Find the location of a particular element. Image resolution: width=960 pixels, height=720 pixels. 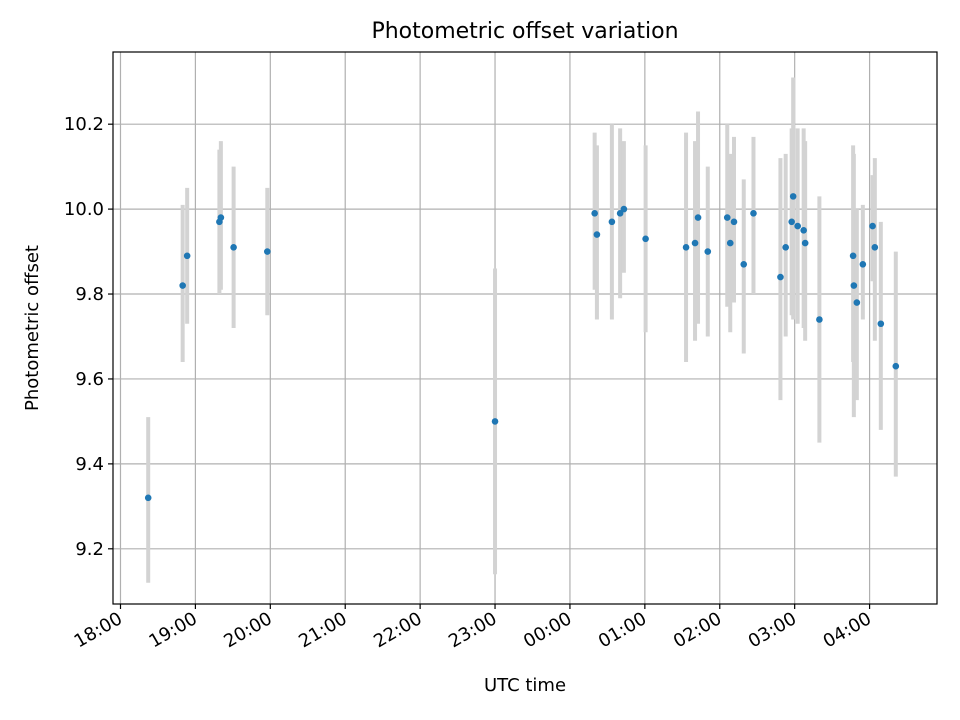

y-tick-label: 9.8 is located at coordinates (89, 294).